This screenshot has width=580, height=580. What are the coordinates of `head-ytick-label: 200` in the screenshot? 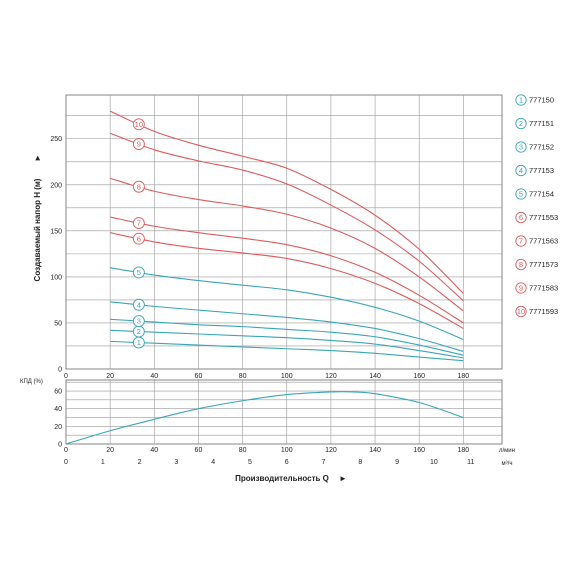 It's located at (56, 185).